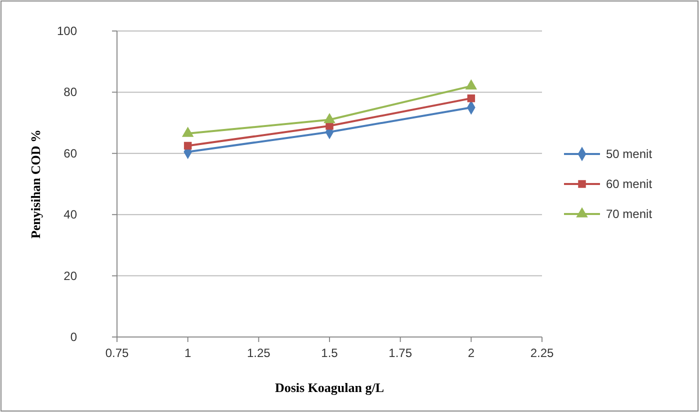  I want to click on x-axis-title: Dosis Koagulan g/L, so click(329, 387).